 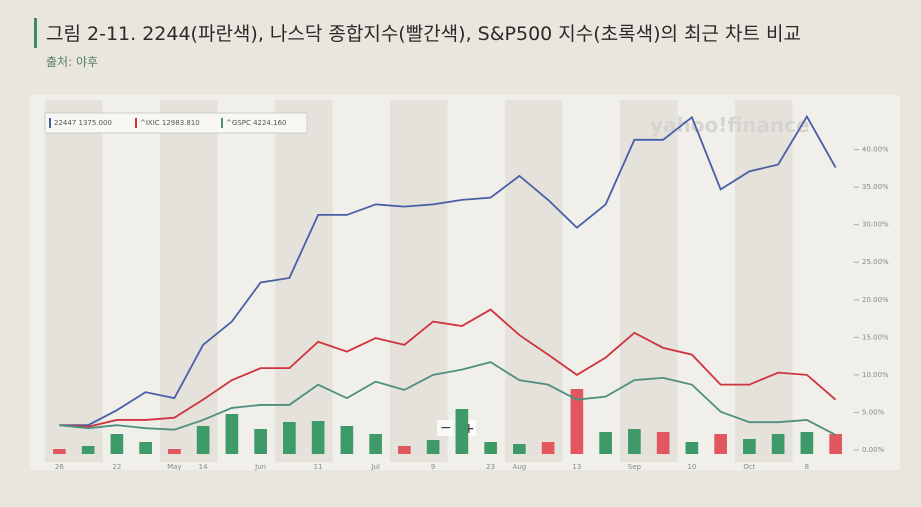 I want to click on zoom-out-icon: −, so click(x=446, y=428).